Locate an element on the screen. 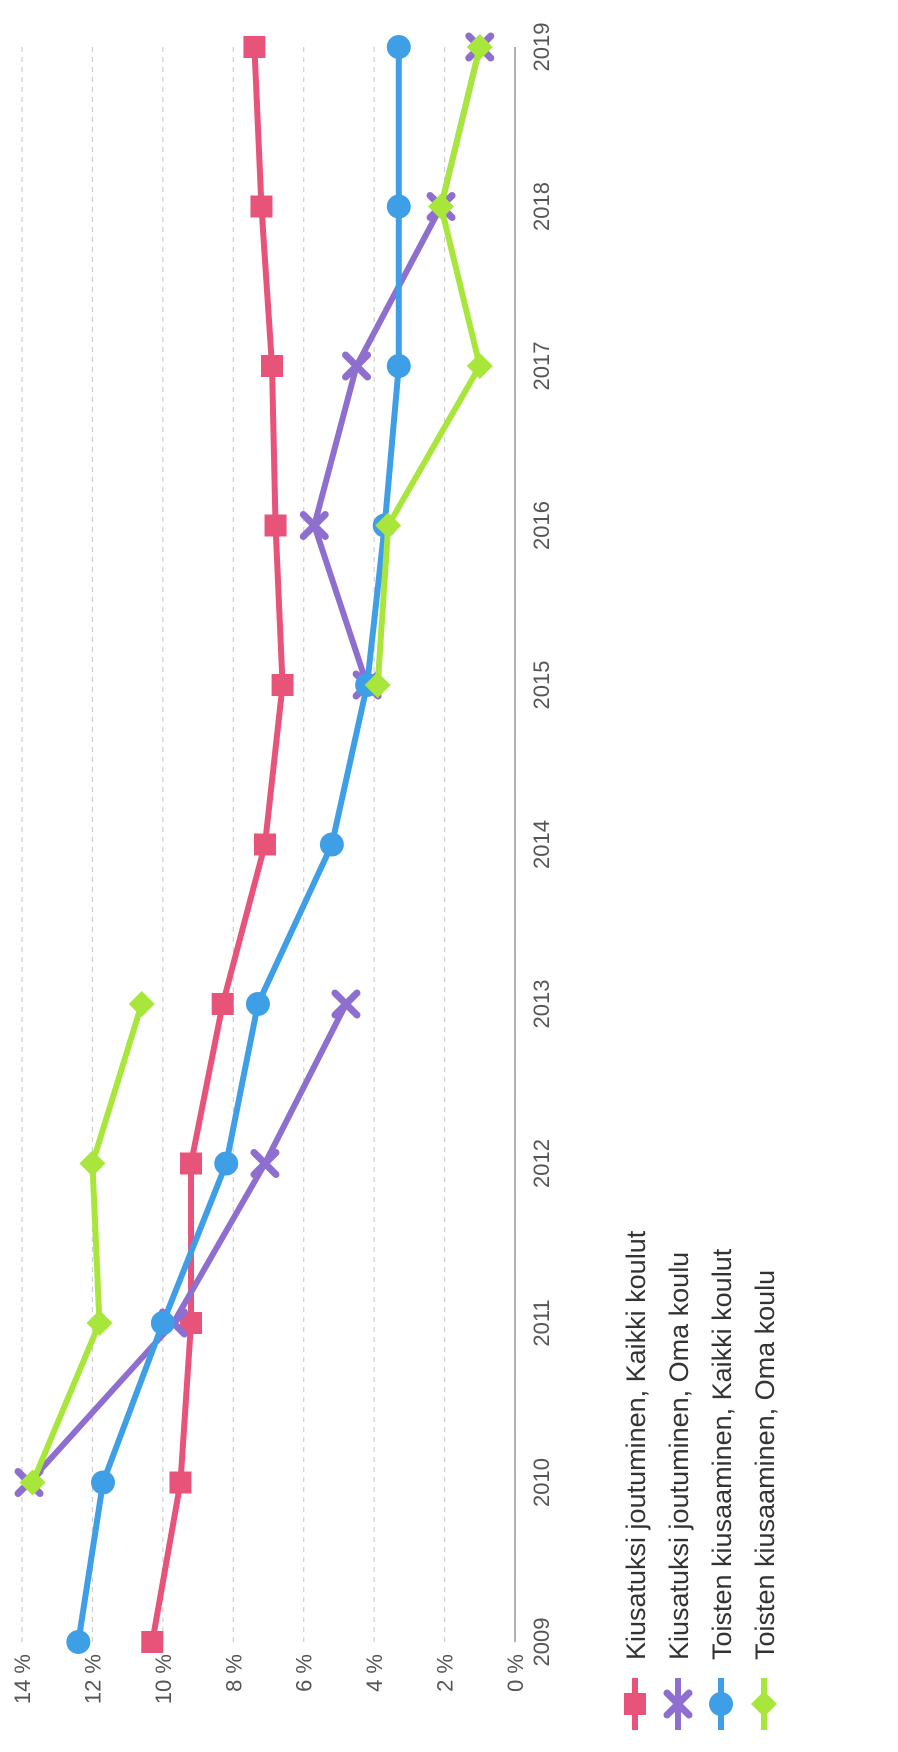 This screenshot has height=1752, width=898. legend-label: Kiusatuksi joutuminen, Kaikki koulut is located at coordinates (636, 1445).